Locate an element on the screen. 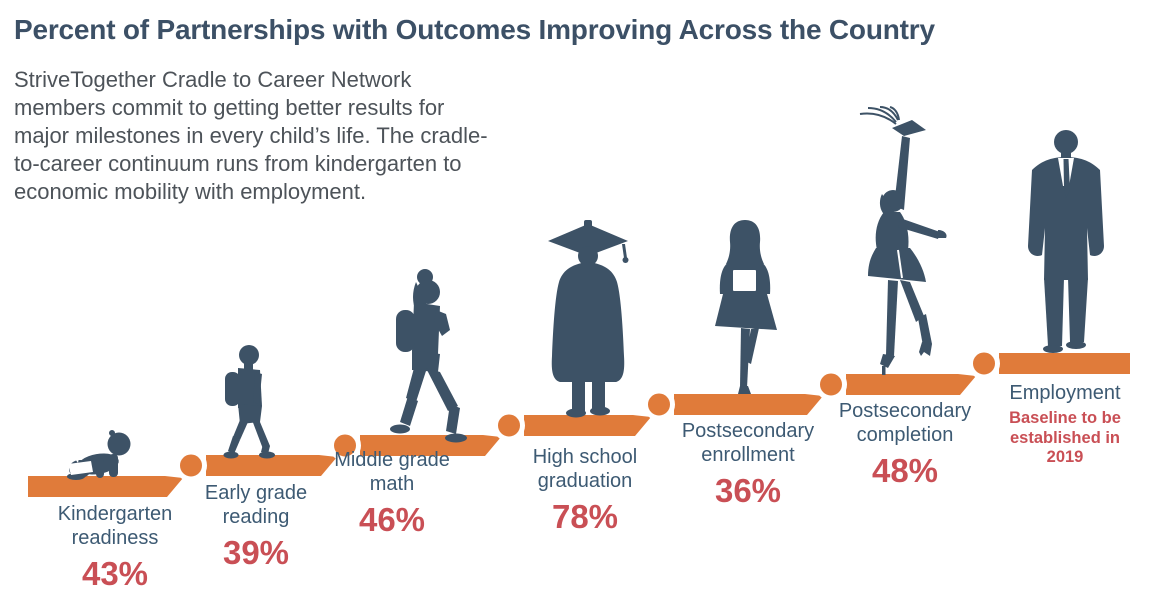 This screenshot has height=600, width=1151. milestone-label: Postsecondary completion is located at coordinates (905, 423).